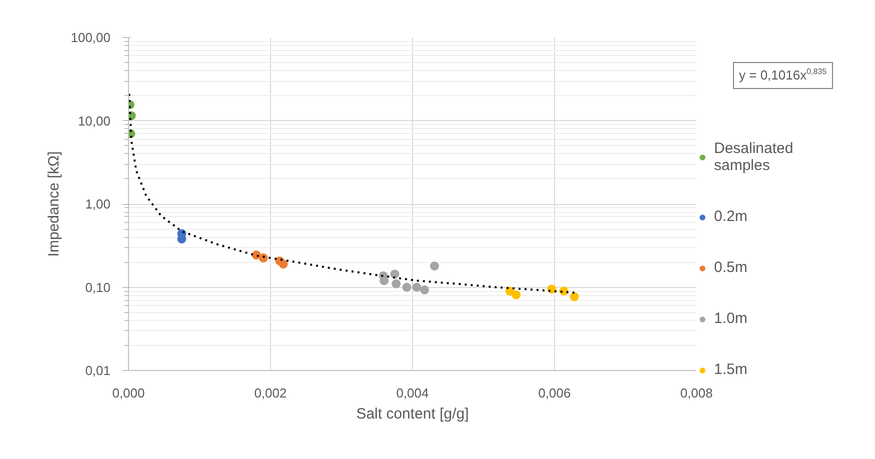 This screenshot has height=459, width=875. I want to click on legend-label: 1.0m, so click(731, 318).